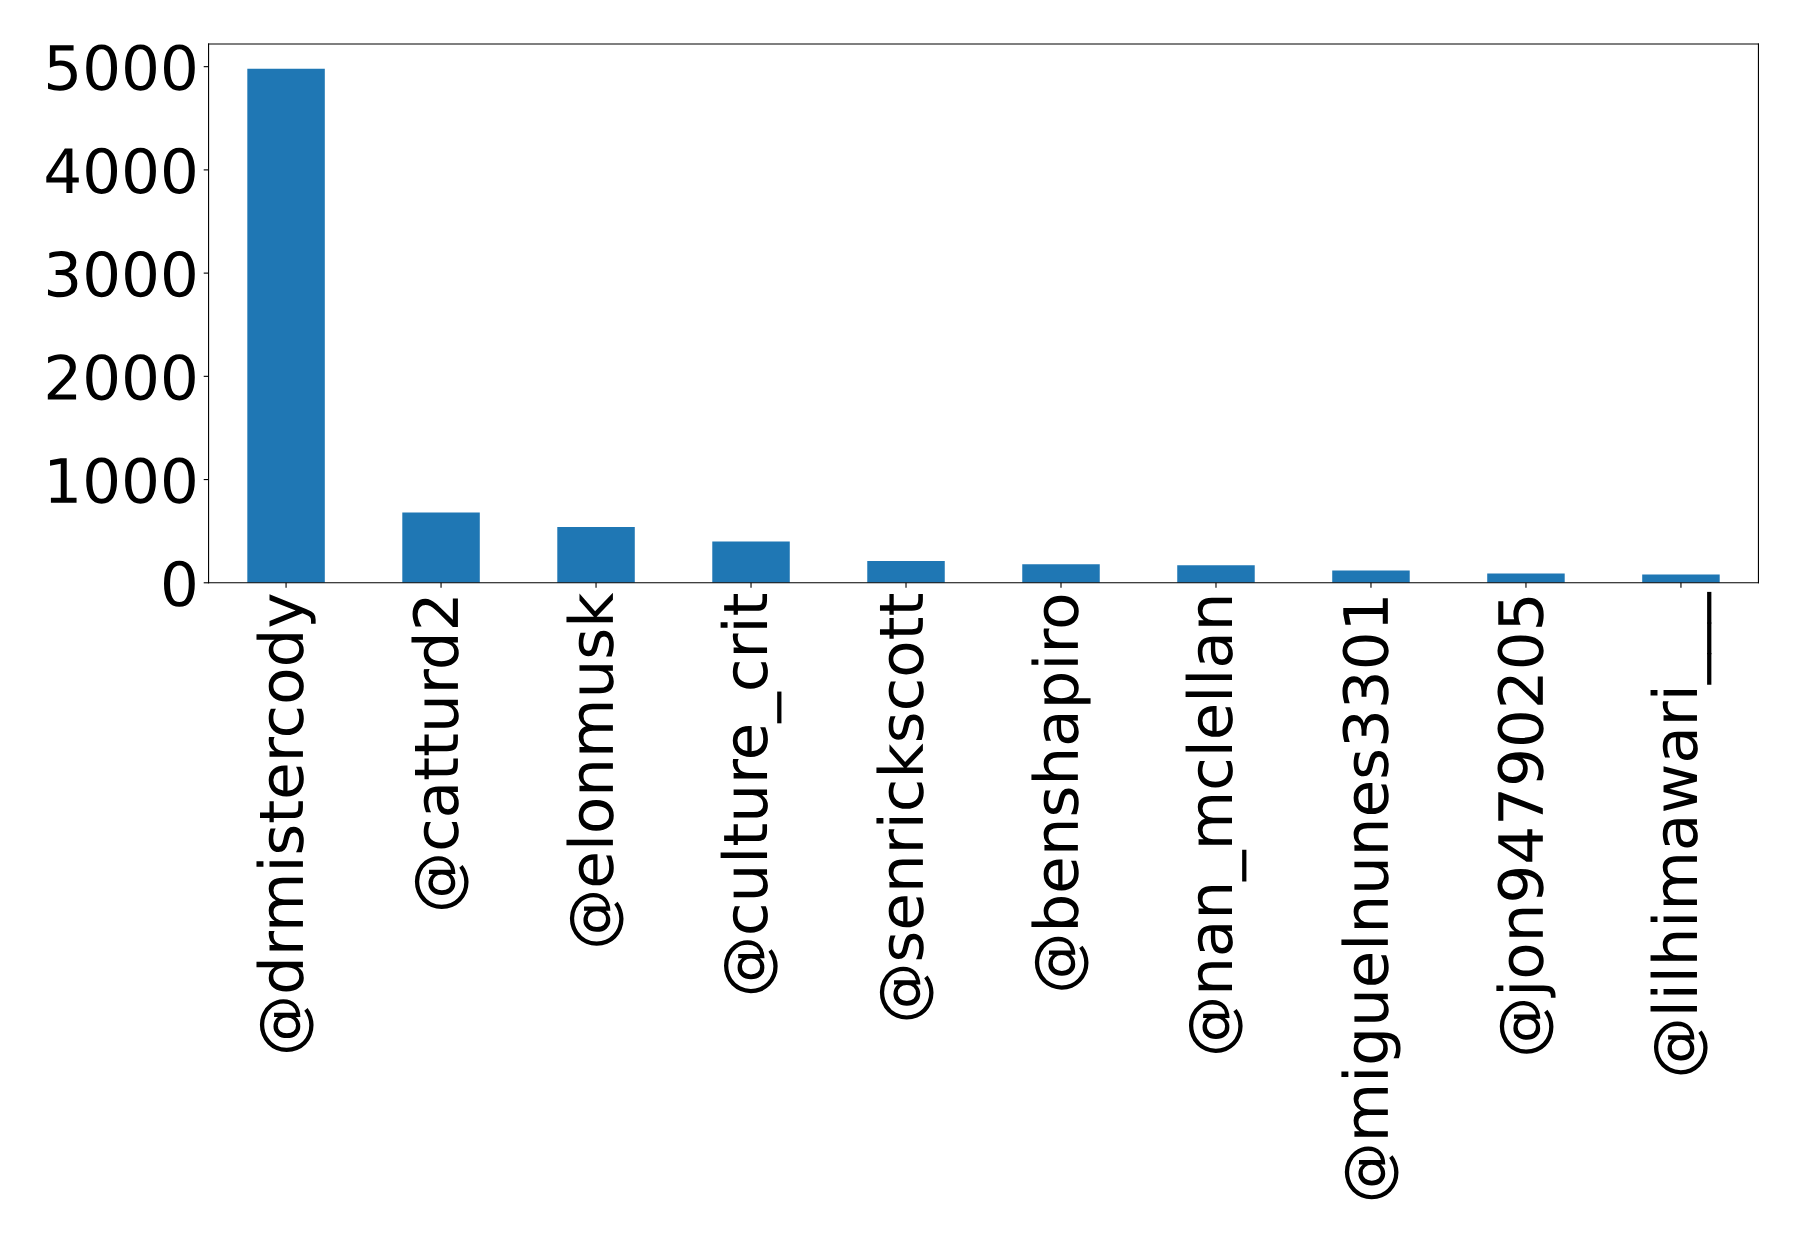 This screenshot has width=1798, height=1256. What do you see at coordinates (1216, 825) in the screenshot?
I see `x-tick-label: @nan_mclellan` at bounding box center [1216, 825].